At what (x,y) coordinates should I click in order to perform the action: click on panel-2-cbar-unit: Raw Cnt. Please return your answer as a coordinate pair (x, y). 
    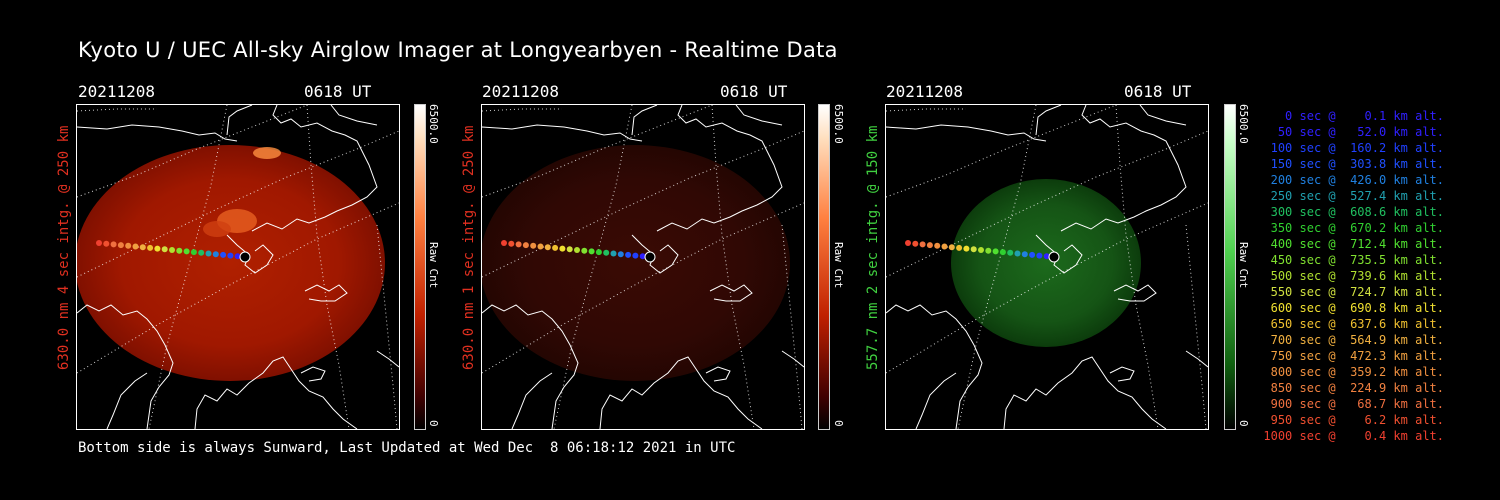
    Looking at the image, I should click on (838, 265).